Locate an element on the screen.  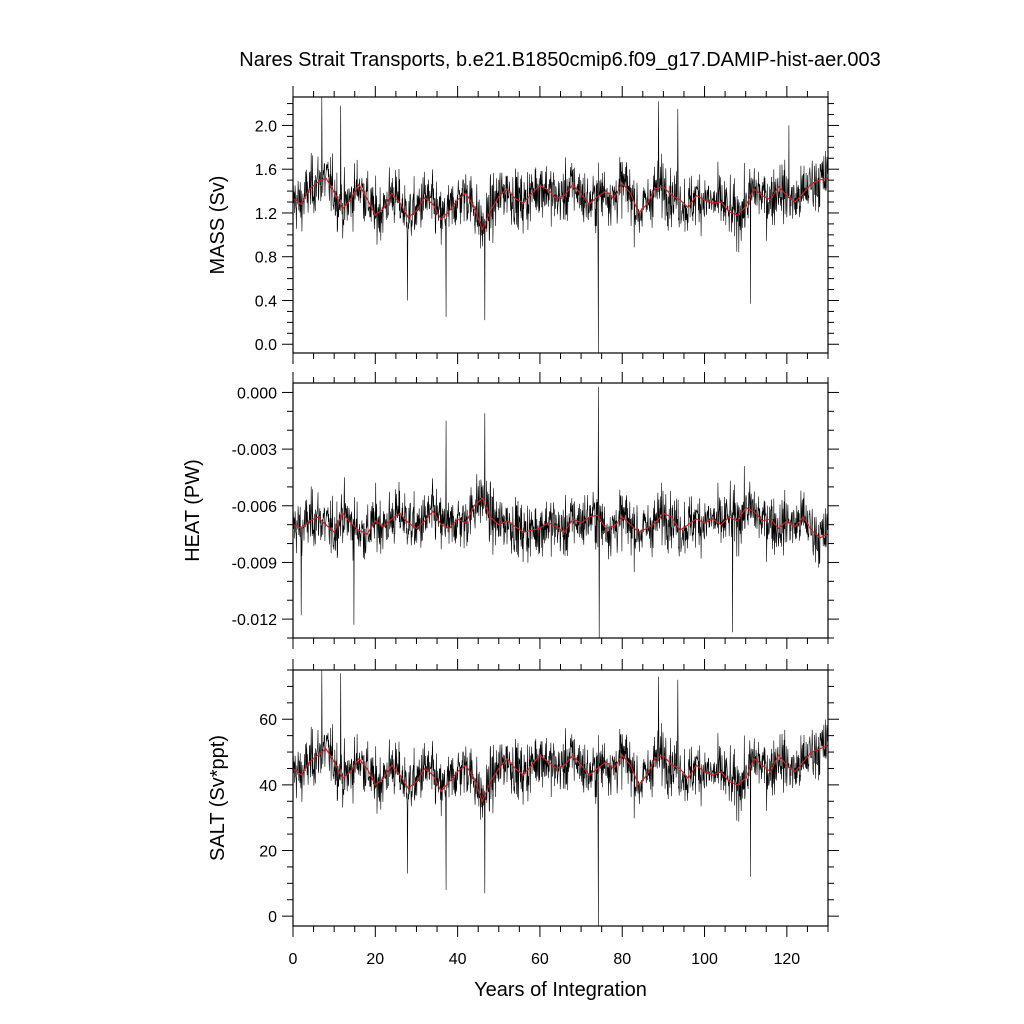
x-tick-label: 0 is located at coordinates (293, 959).